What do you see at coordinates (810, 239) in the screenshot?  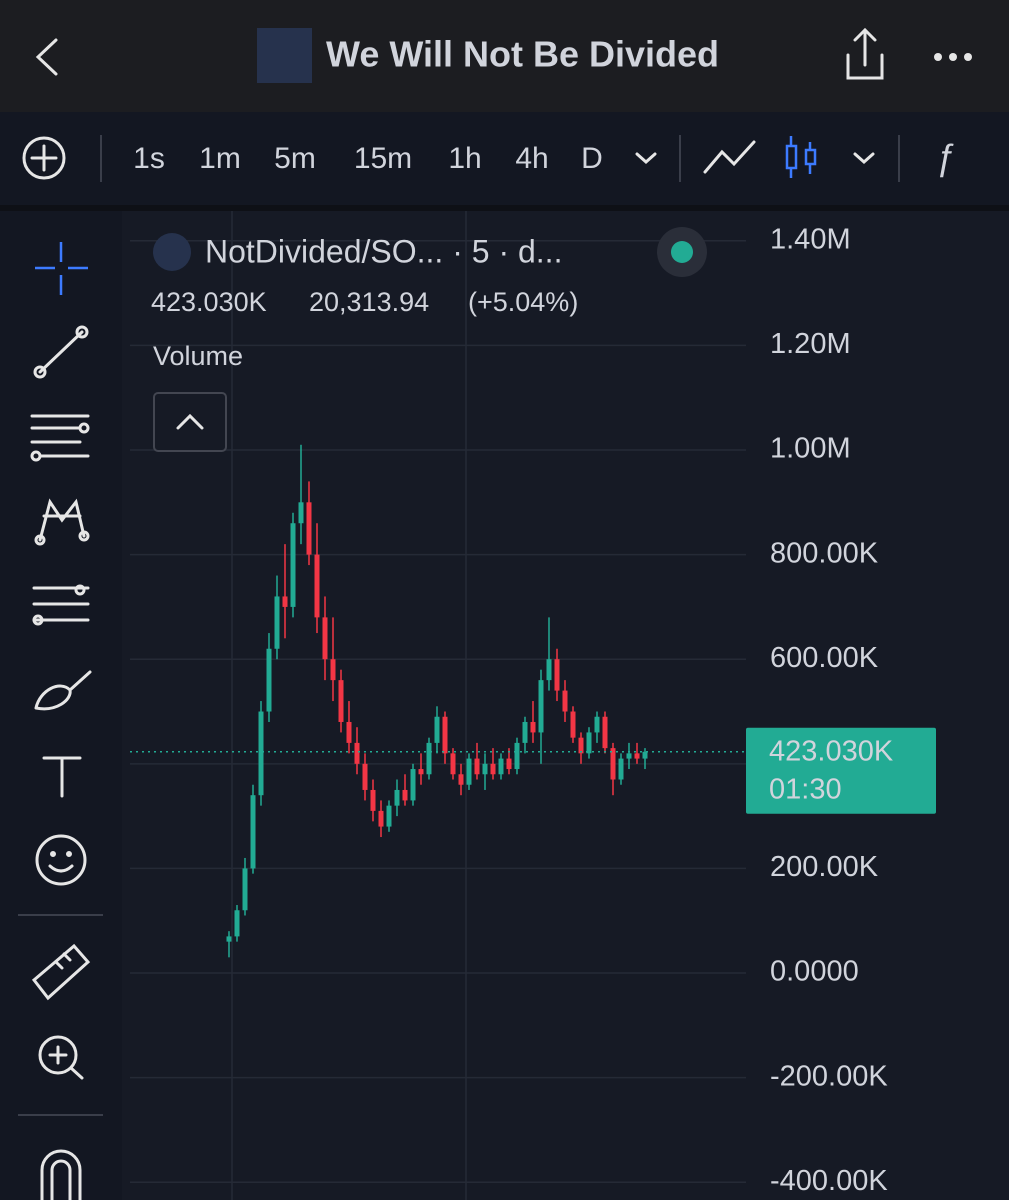 I see `y-tick-label: 1.40M` at bounding box center [810, 239].